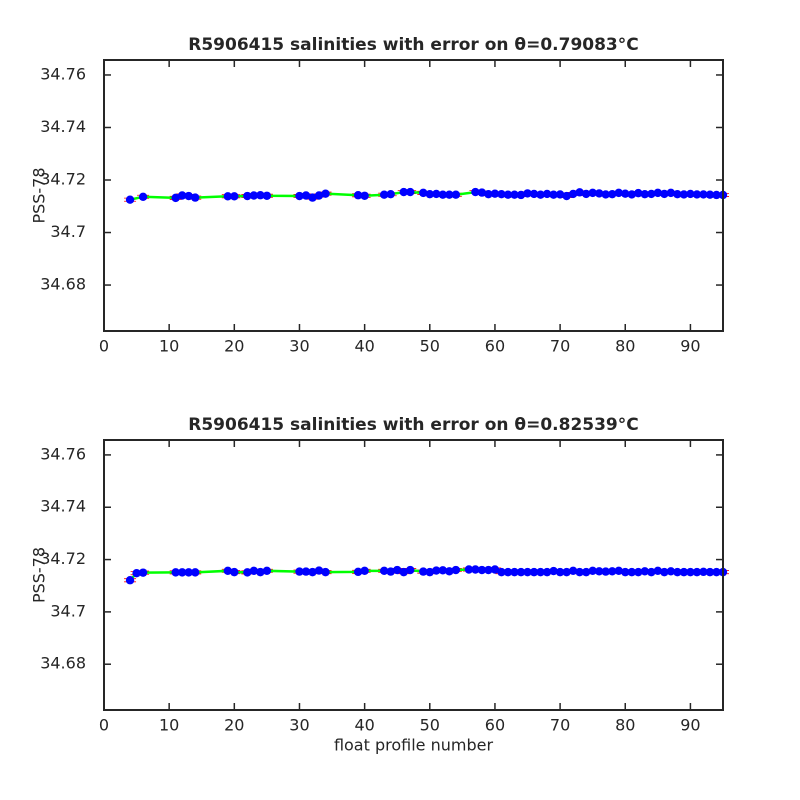 The width and height of the screenshot is (800, 800). I want to click on y-tick-label: 34.7, so click(68, 610).